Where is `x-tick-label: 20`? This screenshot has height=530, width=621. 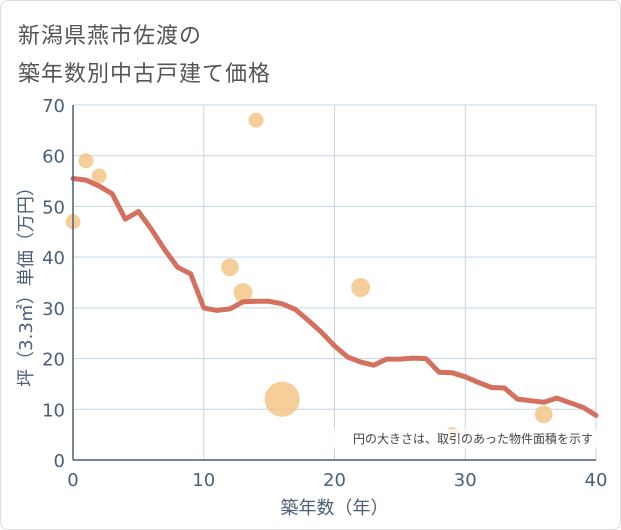
x-tick-label: 20 is located at coordinates (334, 480).